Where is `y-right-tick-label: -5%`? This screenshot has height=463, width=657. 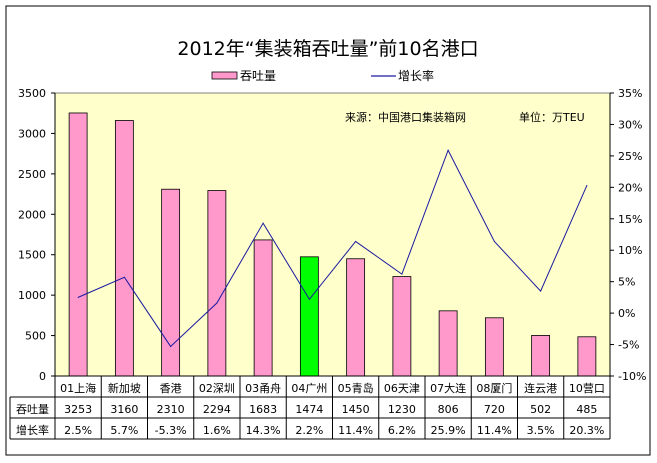
y-right-tick-label: -5% is located at coordinates (628, 345).